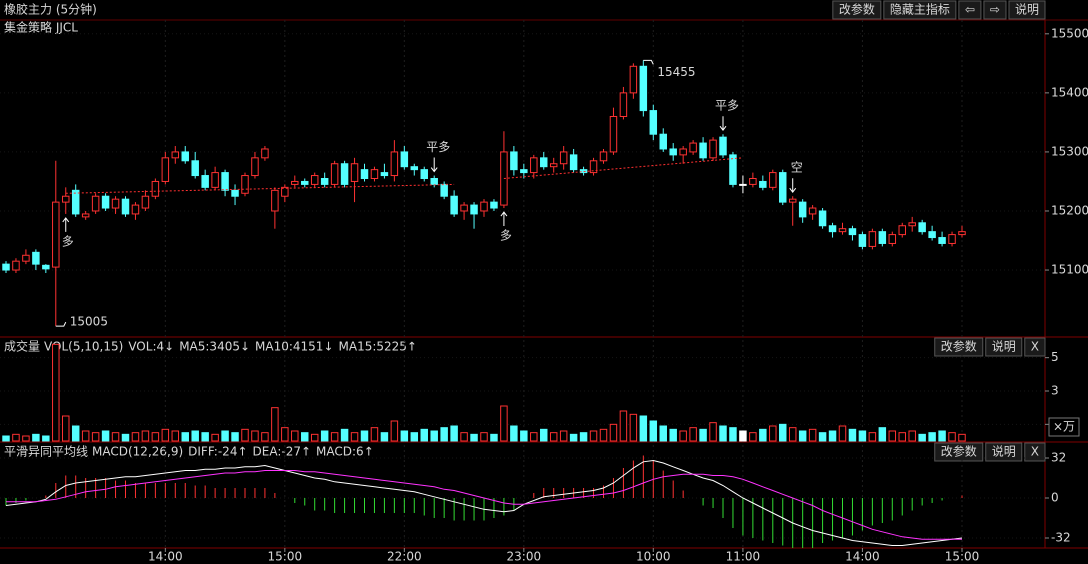 Image resolution: width=1088 pixels, height=564 pixels. Describe the element at coordinates (438, 147) in the screenshot. I see `signal-label: 平多` at that location.